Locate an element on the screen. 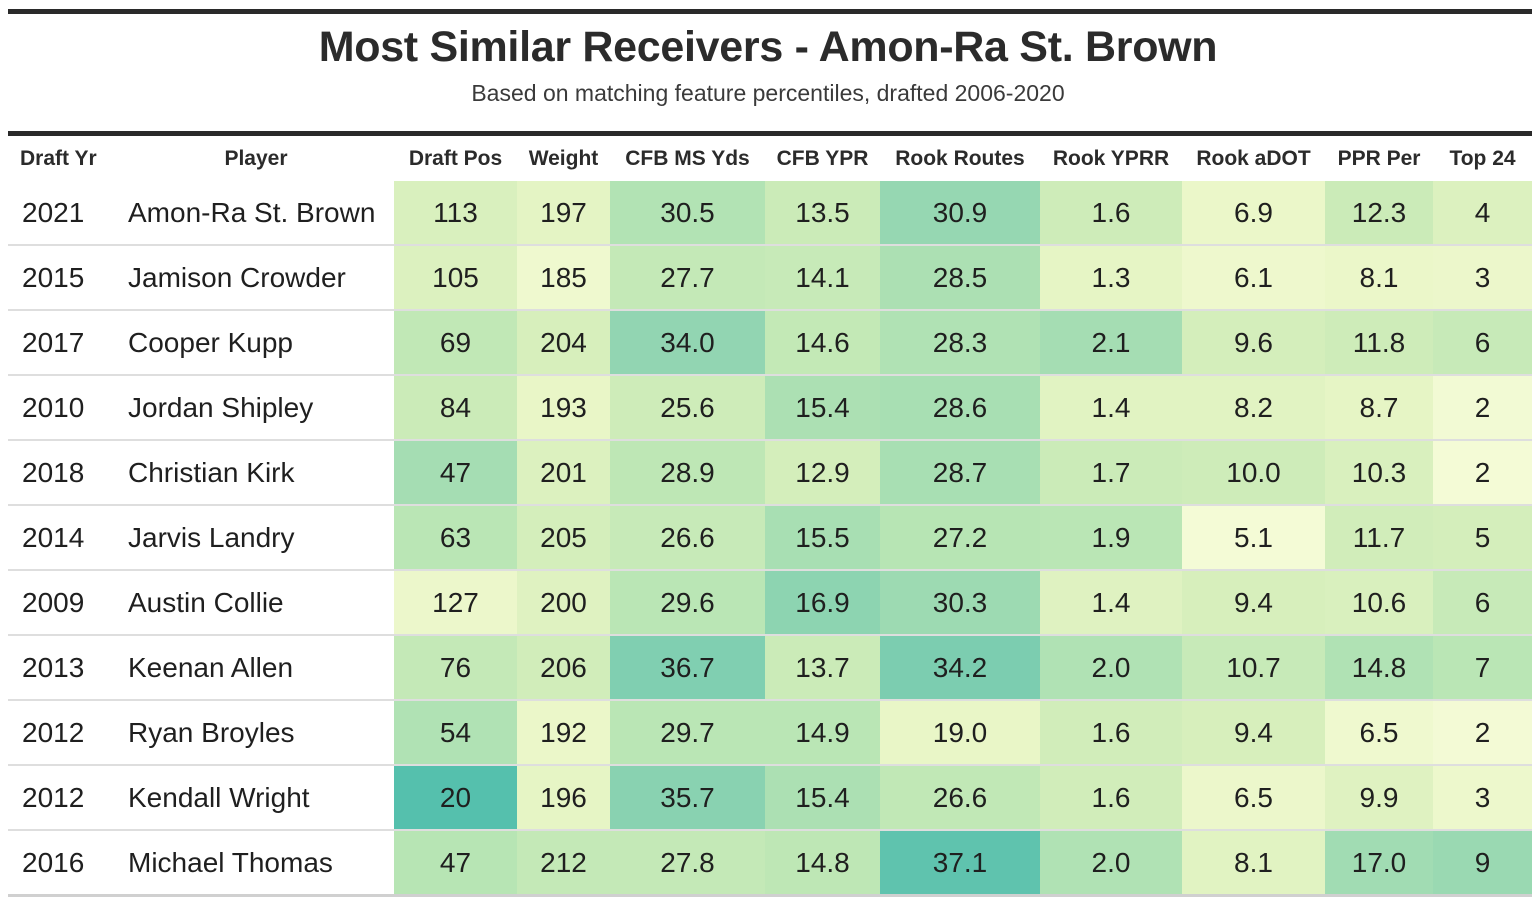  cell-weight: 206 is located at coordinates (563, 668).